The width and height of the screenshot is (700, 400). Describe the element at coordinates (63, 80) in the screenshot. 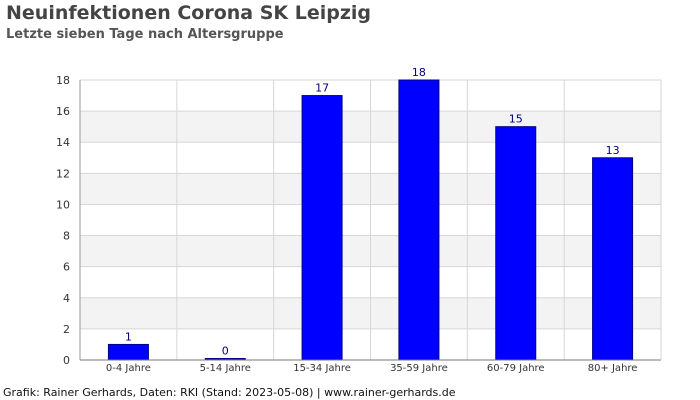

I see `y-tick-label: 18` at that location.